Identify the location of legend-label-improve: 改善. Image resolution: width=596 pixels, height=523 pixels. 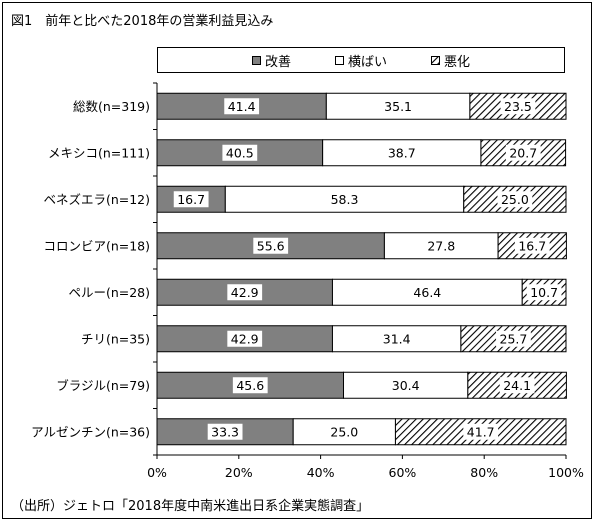
(277, 62).